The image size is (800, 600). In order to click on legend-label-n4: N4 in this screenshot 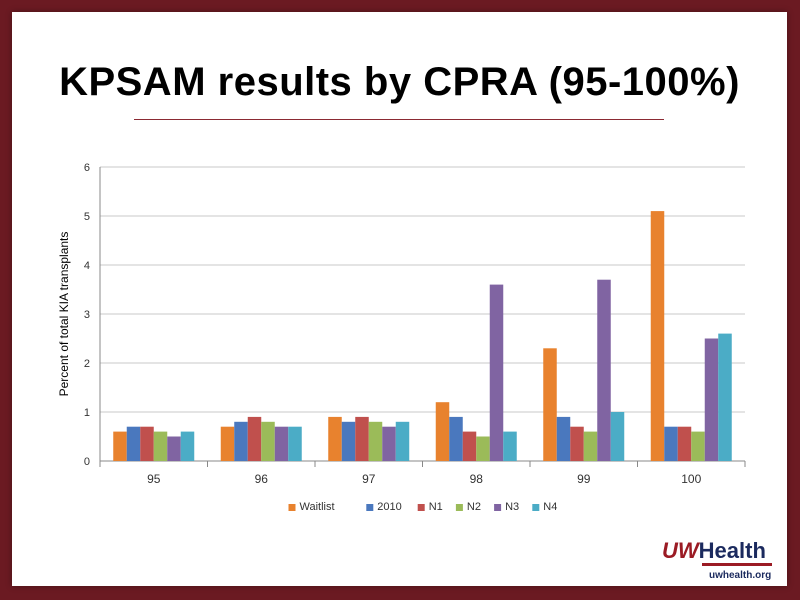, I will do `click(550, 507)`.